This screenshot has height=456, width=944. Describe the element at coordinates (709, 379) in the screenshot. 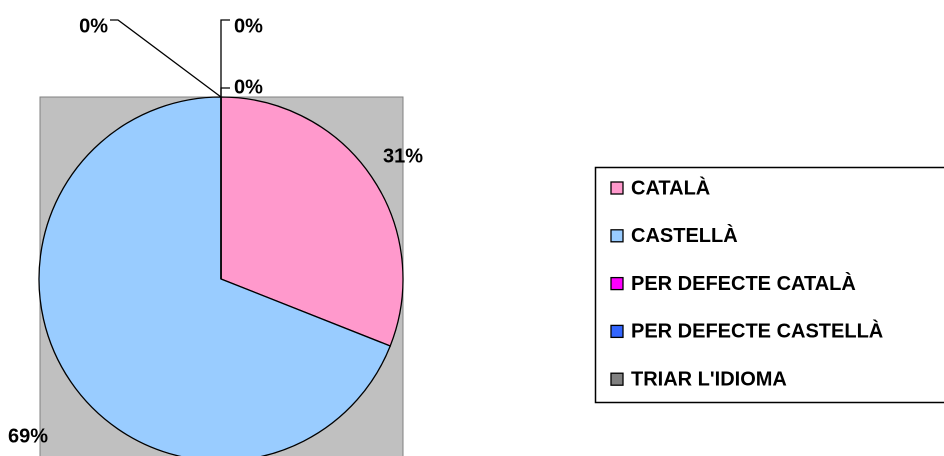

I see `legend-label: TRIAR L'IDIOMA` at that location.